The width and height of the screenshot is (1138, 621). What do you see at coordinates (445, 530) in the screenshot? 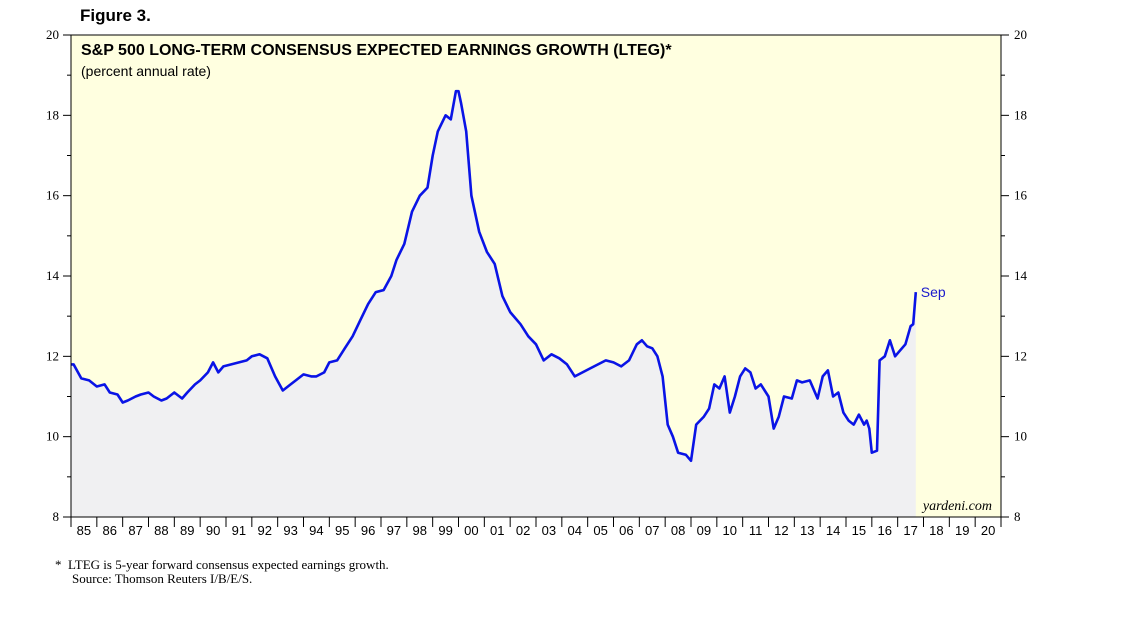
I see `x-tick-label-99: 99` at bounding box center [445, 530].